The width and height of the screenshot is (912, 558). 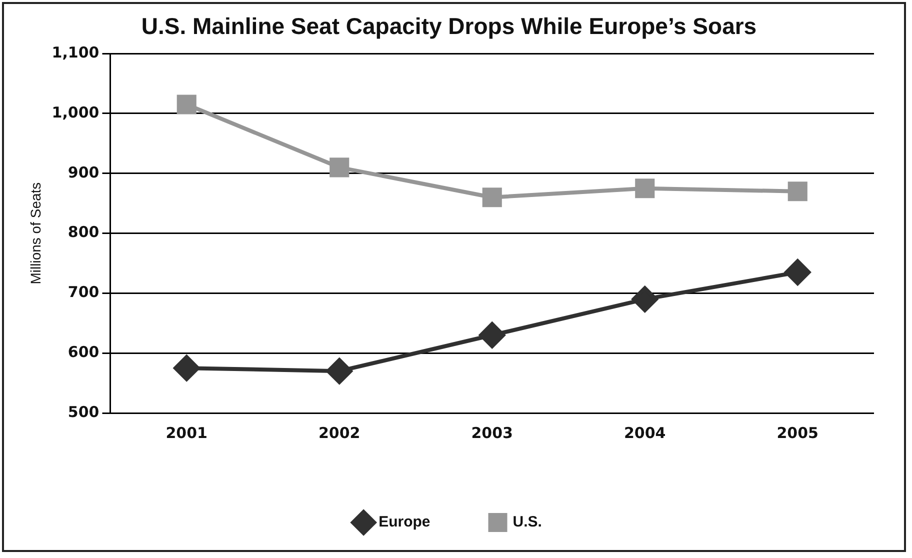 I want to click on y-tick-label: 1,100, so click(x=76, y=52).